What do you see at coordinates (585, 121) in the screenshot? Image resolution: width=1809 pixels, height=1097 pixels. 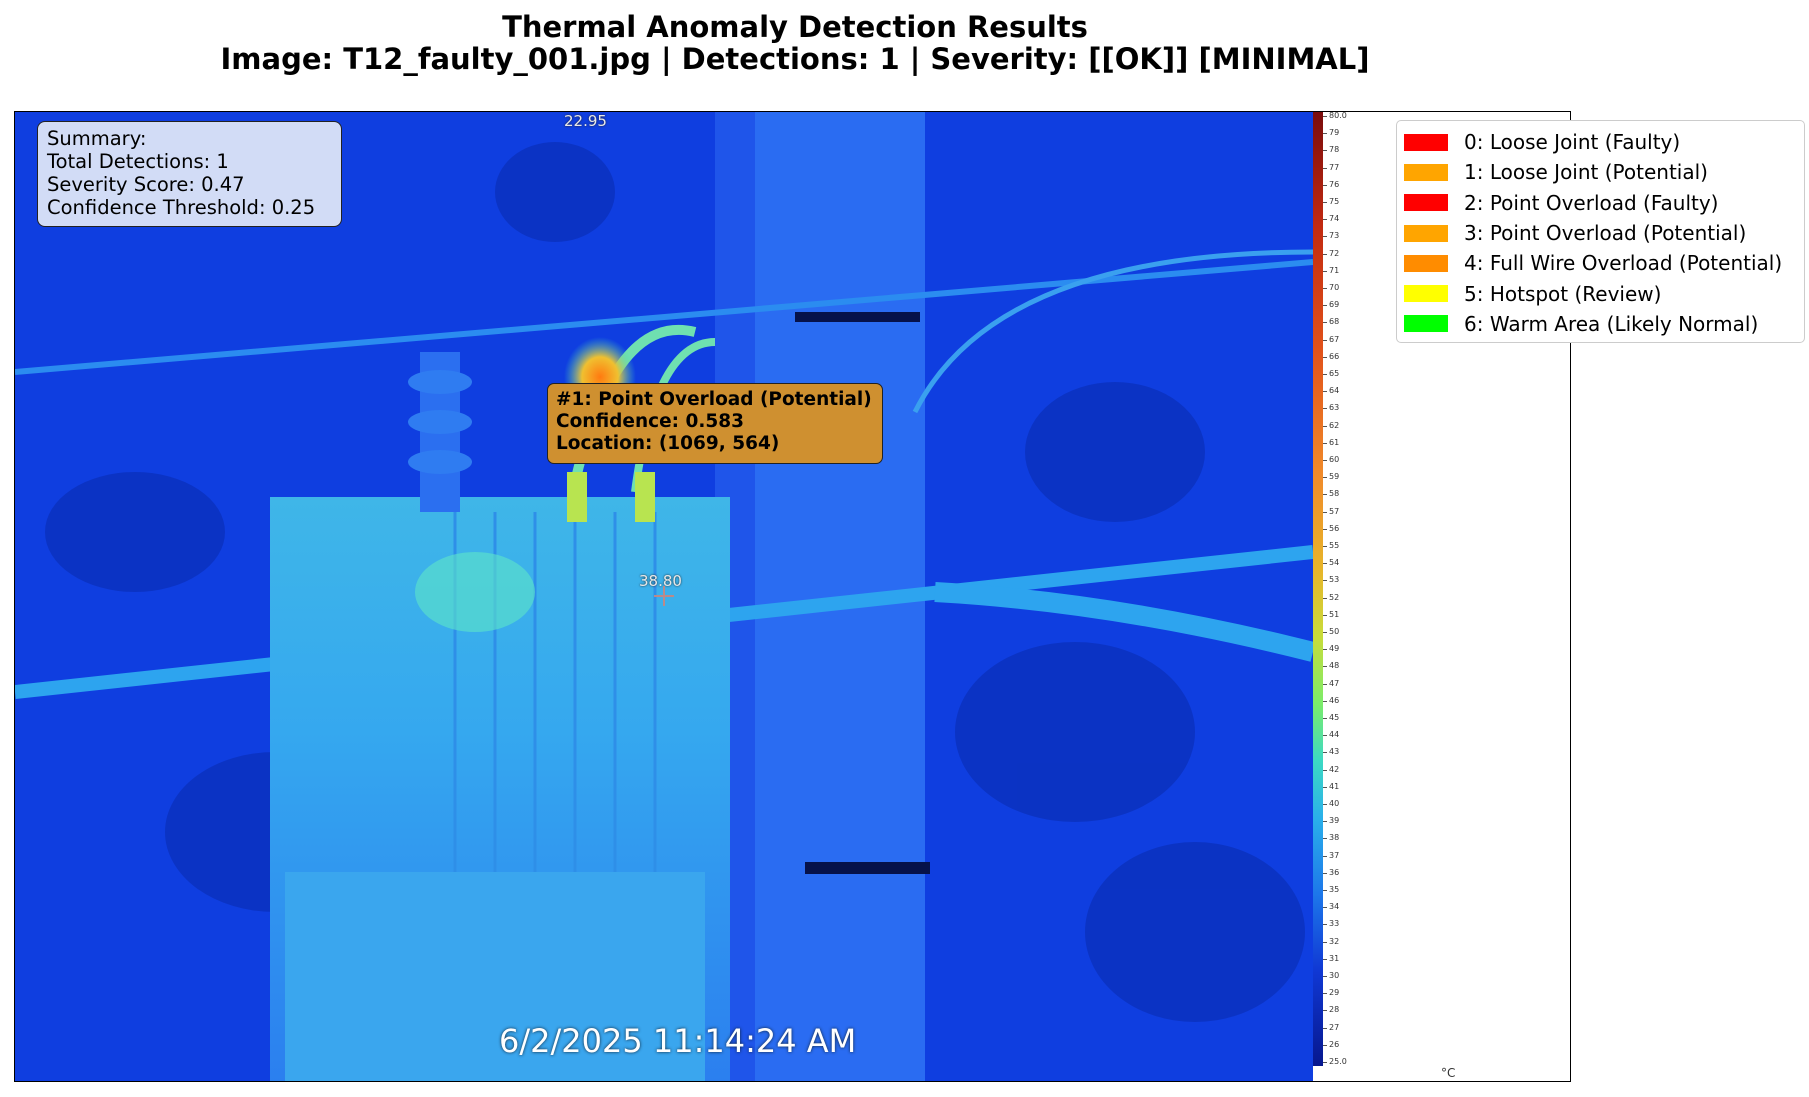 I see `max-temp-readout: 22.95` at bounding box center [585, 121].